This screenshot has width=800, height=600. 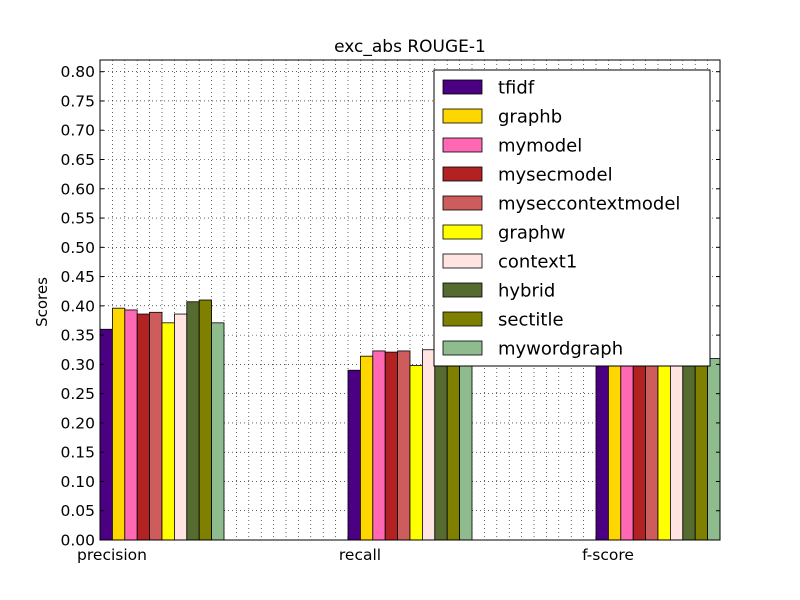 I want to click on bar-f-score-mywordgraph, so click(x=714, y=449).